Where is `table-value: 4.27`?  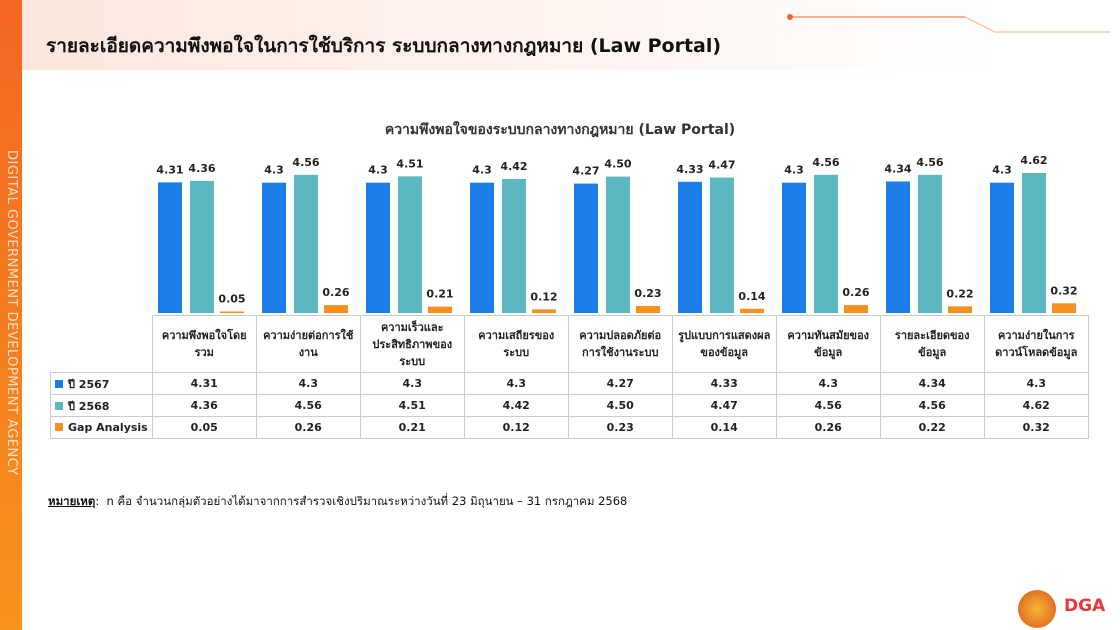 table-value: 4.27 is located at coordinates (620, 383).